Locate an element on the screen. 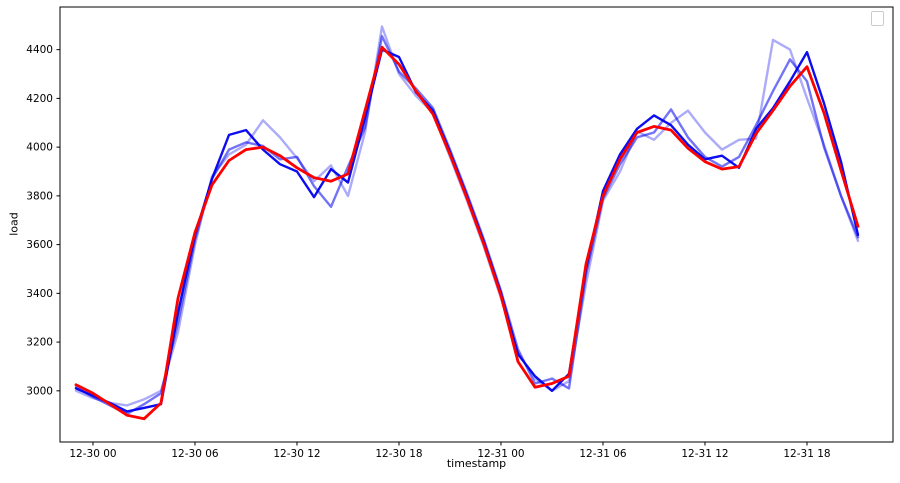  y-tick-label: 3400 is located at coordinates (39, 294).